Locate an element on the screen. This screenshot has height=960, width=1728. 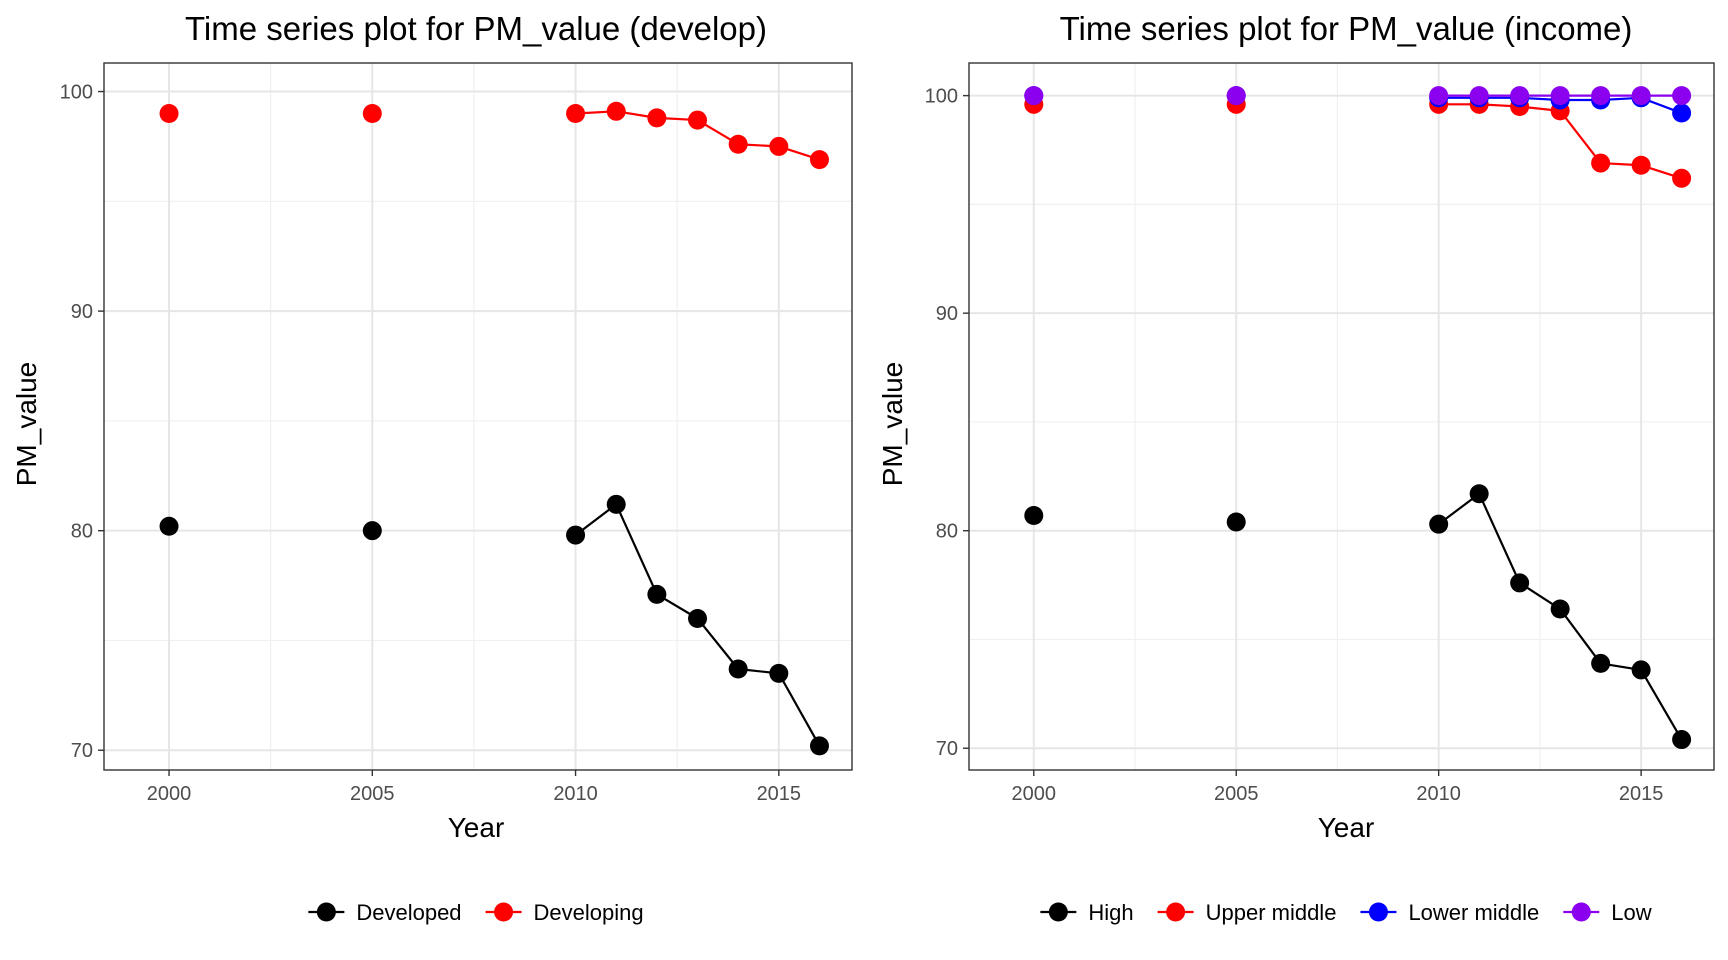
legend-label: Upper middle is located at coordinates (1271, 912).